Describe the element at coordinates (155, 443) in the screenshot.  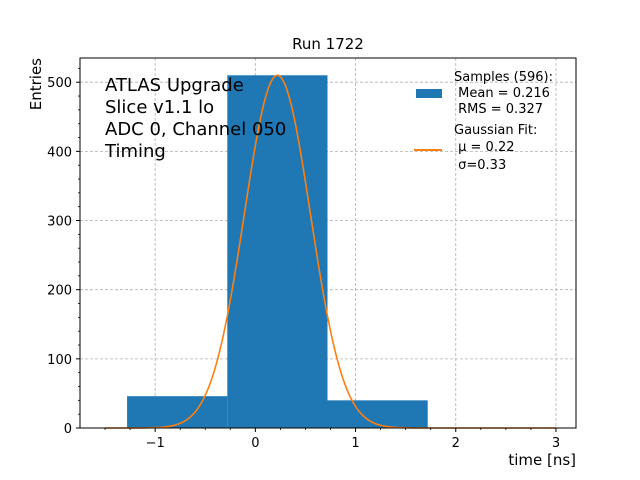
I see `x-tick-label: −1` at that location.